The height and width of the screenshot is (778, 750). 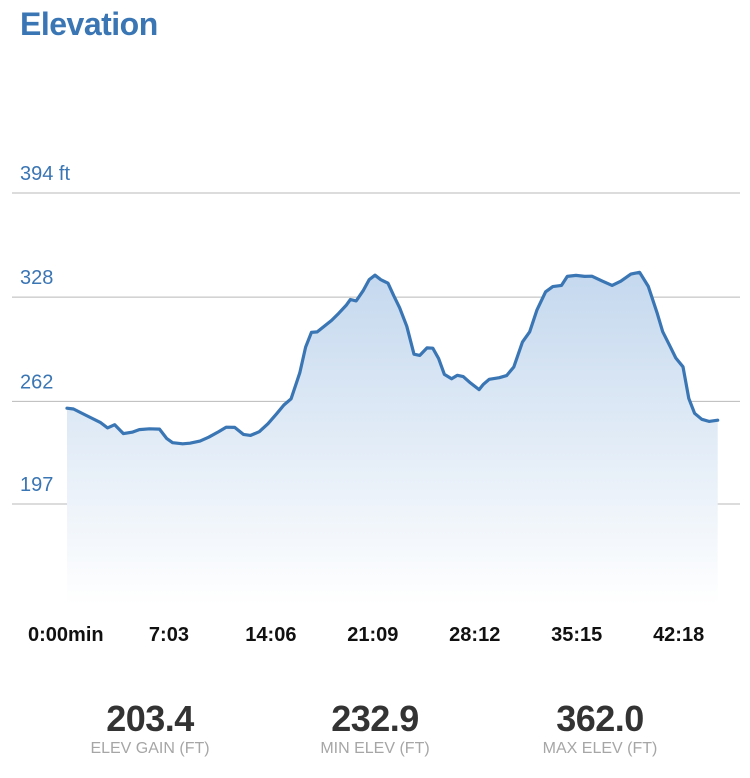 What do you see at coordinates (270, 635) in the screenshot?
I see `x-tick-label: 14:06` at bounding box center [270, 635].